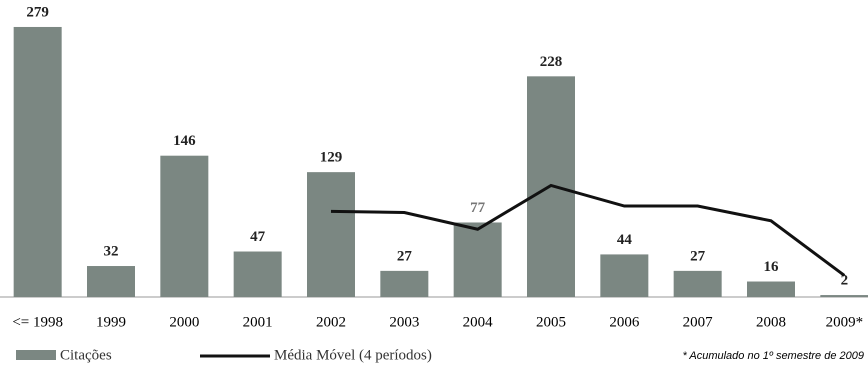 The height and width of the screenshot is (378, 868). I want to click on x-tick-label: 2002, so click(331, 322).